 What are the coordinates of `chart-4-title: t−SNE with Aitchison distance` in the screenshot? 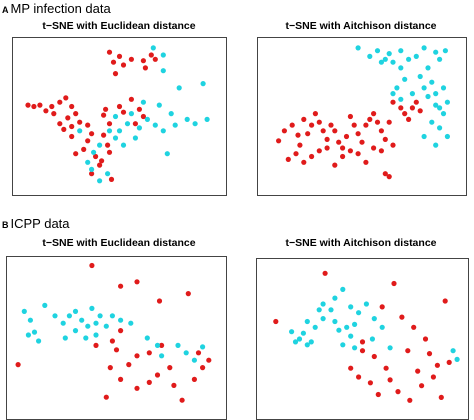 It's located at (361, 243).